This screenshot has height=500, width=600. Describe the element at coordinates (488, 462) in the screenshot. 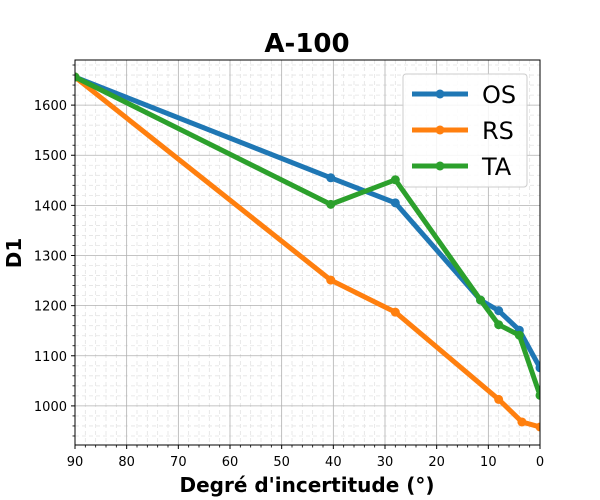

I see `x-tick-label: 10` at that location.